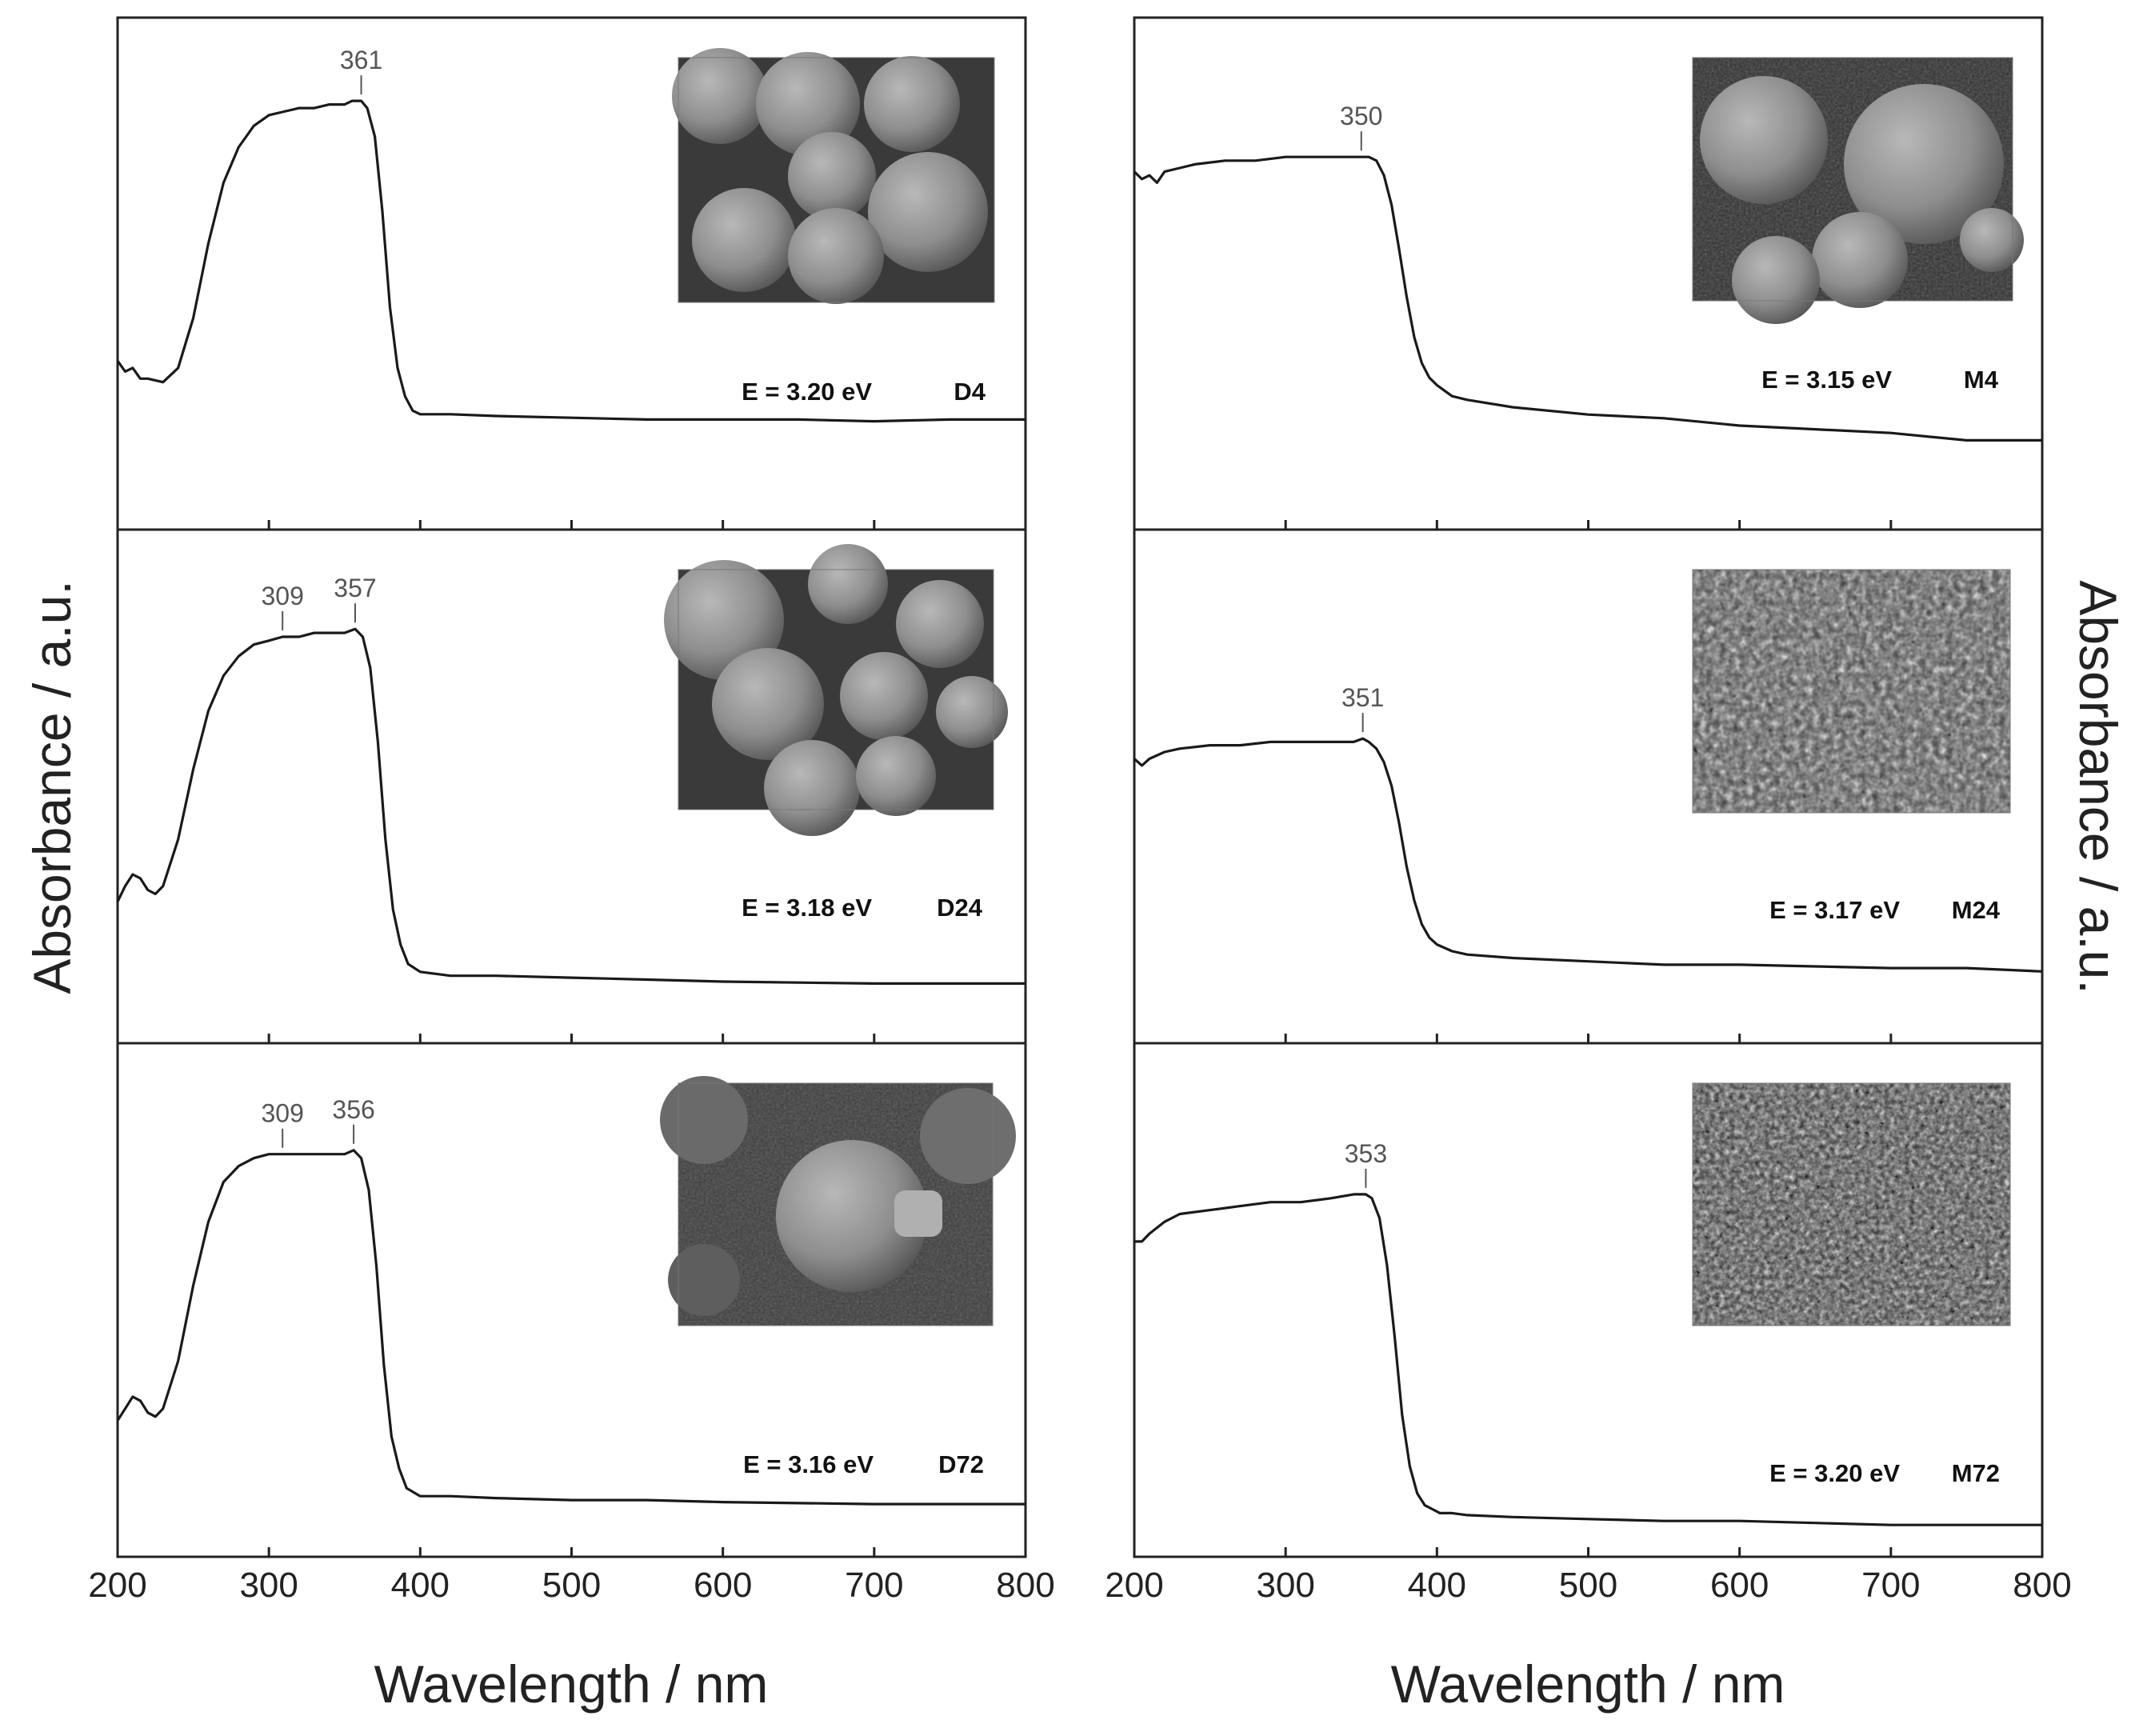 The image size is (2147, 1736). What do you see at coordinates (2042, 1585) in the screenshot?
I see `x-tick-label-m72-800: 800` at bounding box center [2042, 1585].